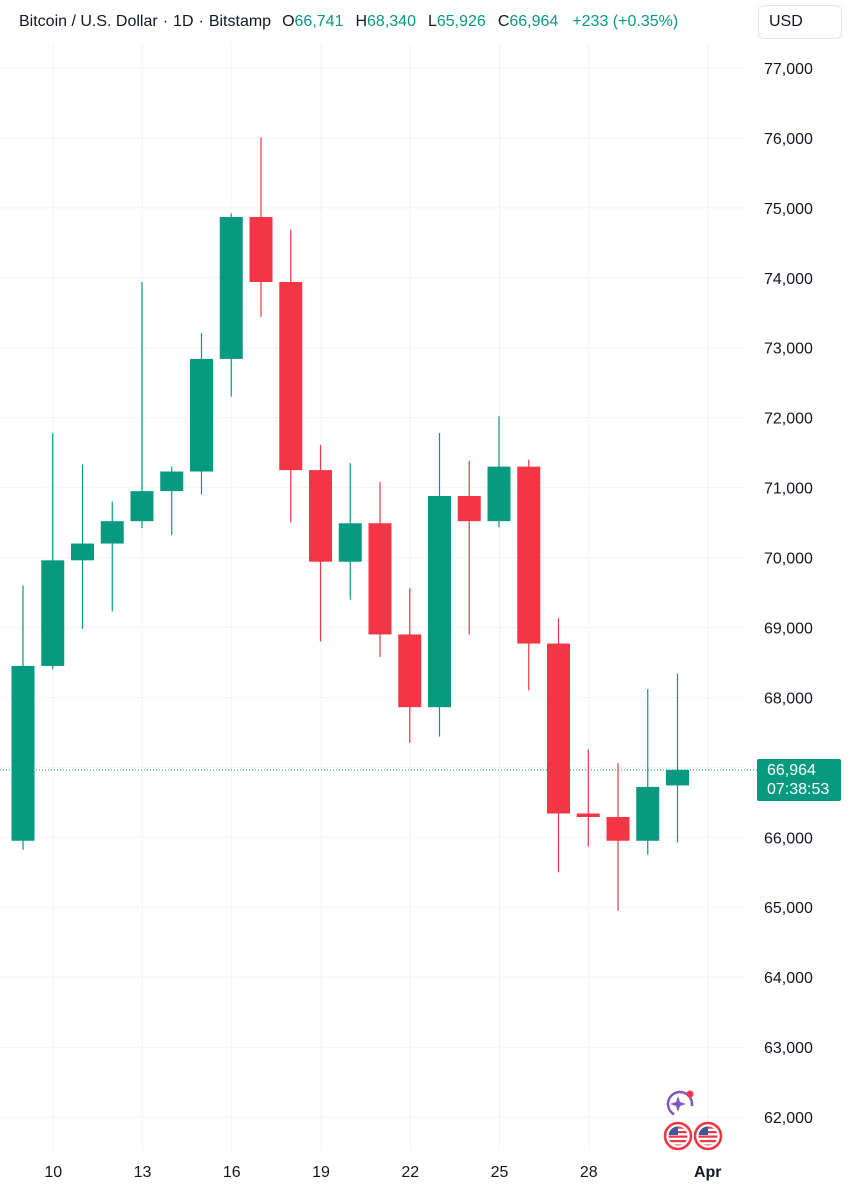 This screenshot has height=1200, width=861. Describe the element at coordinates (183, 21) in the screenshot. I see `interval: 1D` at that location.